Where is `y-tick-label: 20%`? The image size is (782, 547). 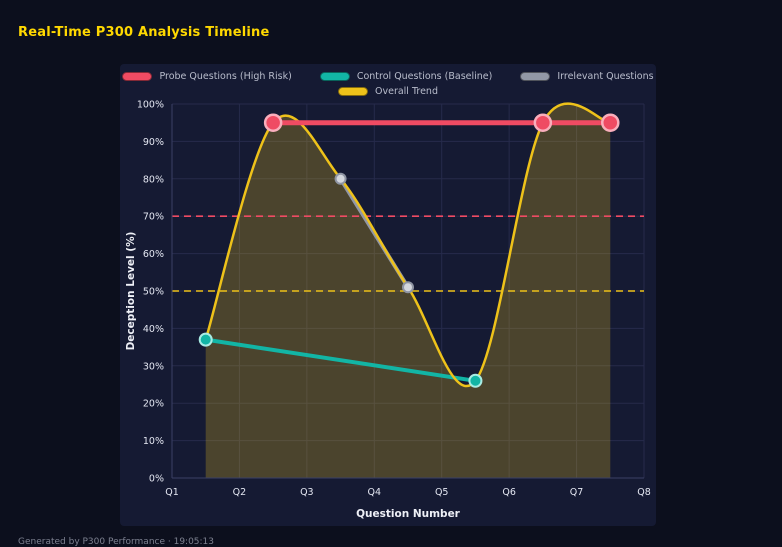
y-tick-label: 20% is located at coordinates (153, 404).